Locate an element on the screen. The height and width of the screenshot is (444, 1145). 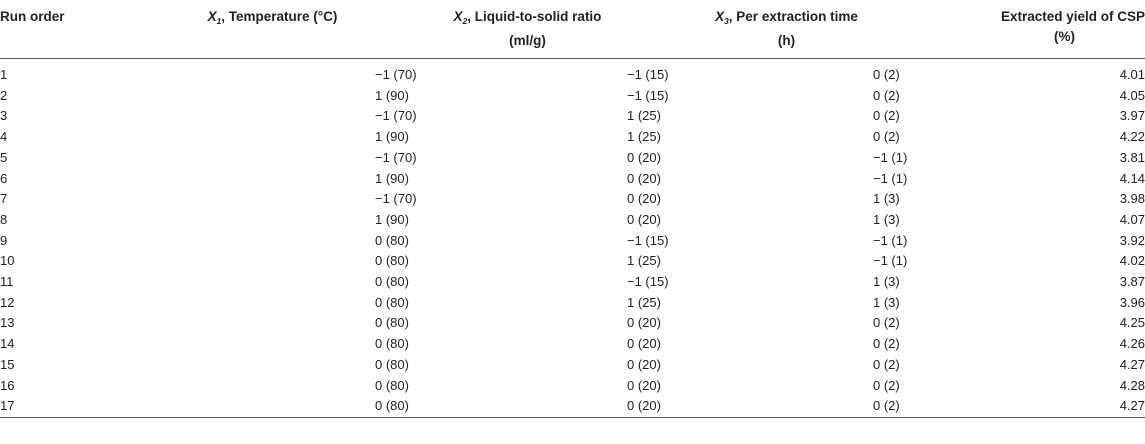
cell-run-order: 16 is located at coordinates (7, 385).